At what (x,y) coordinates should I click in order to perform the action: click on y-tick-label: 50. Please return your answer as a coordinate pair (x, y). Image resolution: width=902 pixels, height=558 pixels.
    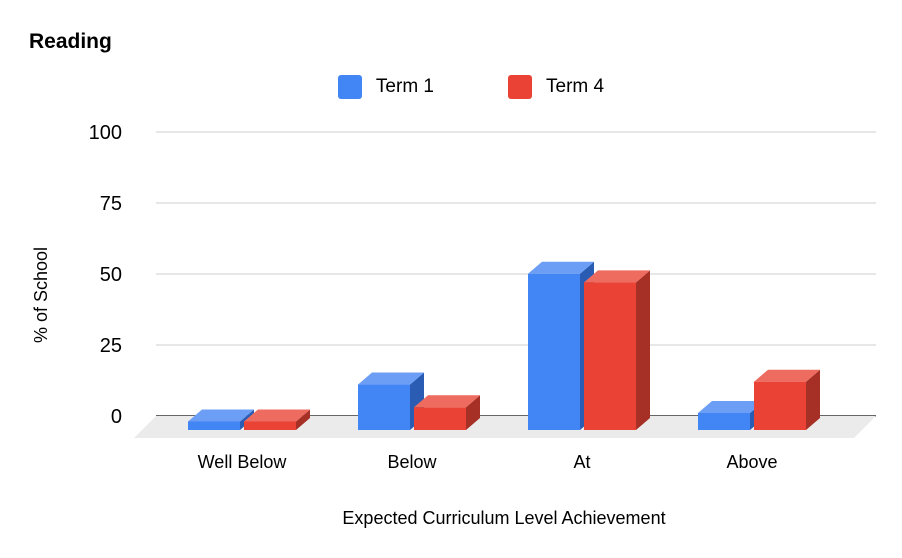
    Looking at the image, I should click on (111, 275).